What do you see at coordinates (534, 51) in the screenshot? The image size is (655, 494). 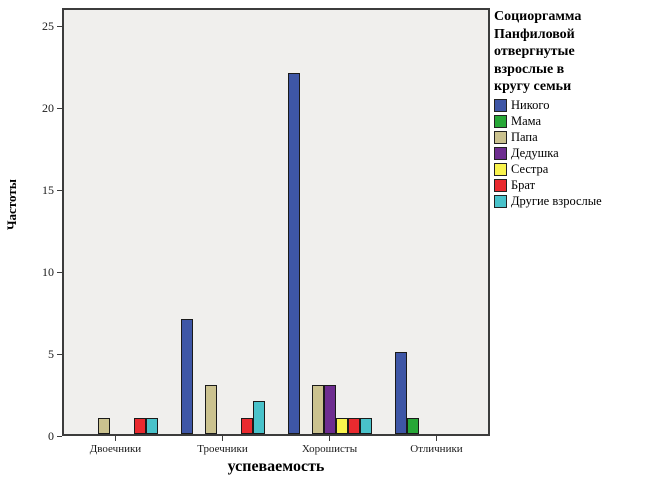 I see `legend-title-line: отвергнутые` at bounding box center [534, 51].